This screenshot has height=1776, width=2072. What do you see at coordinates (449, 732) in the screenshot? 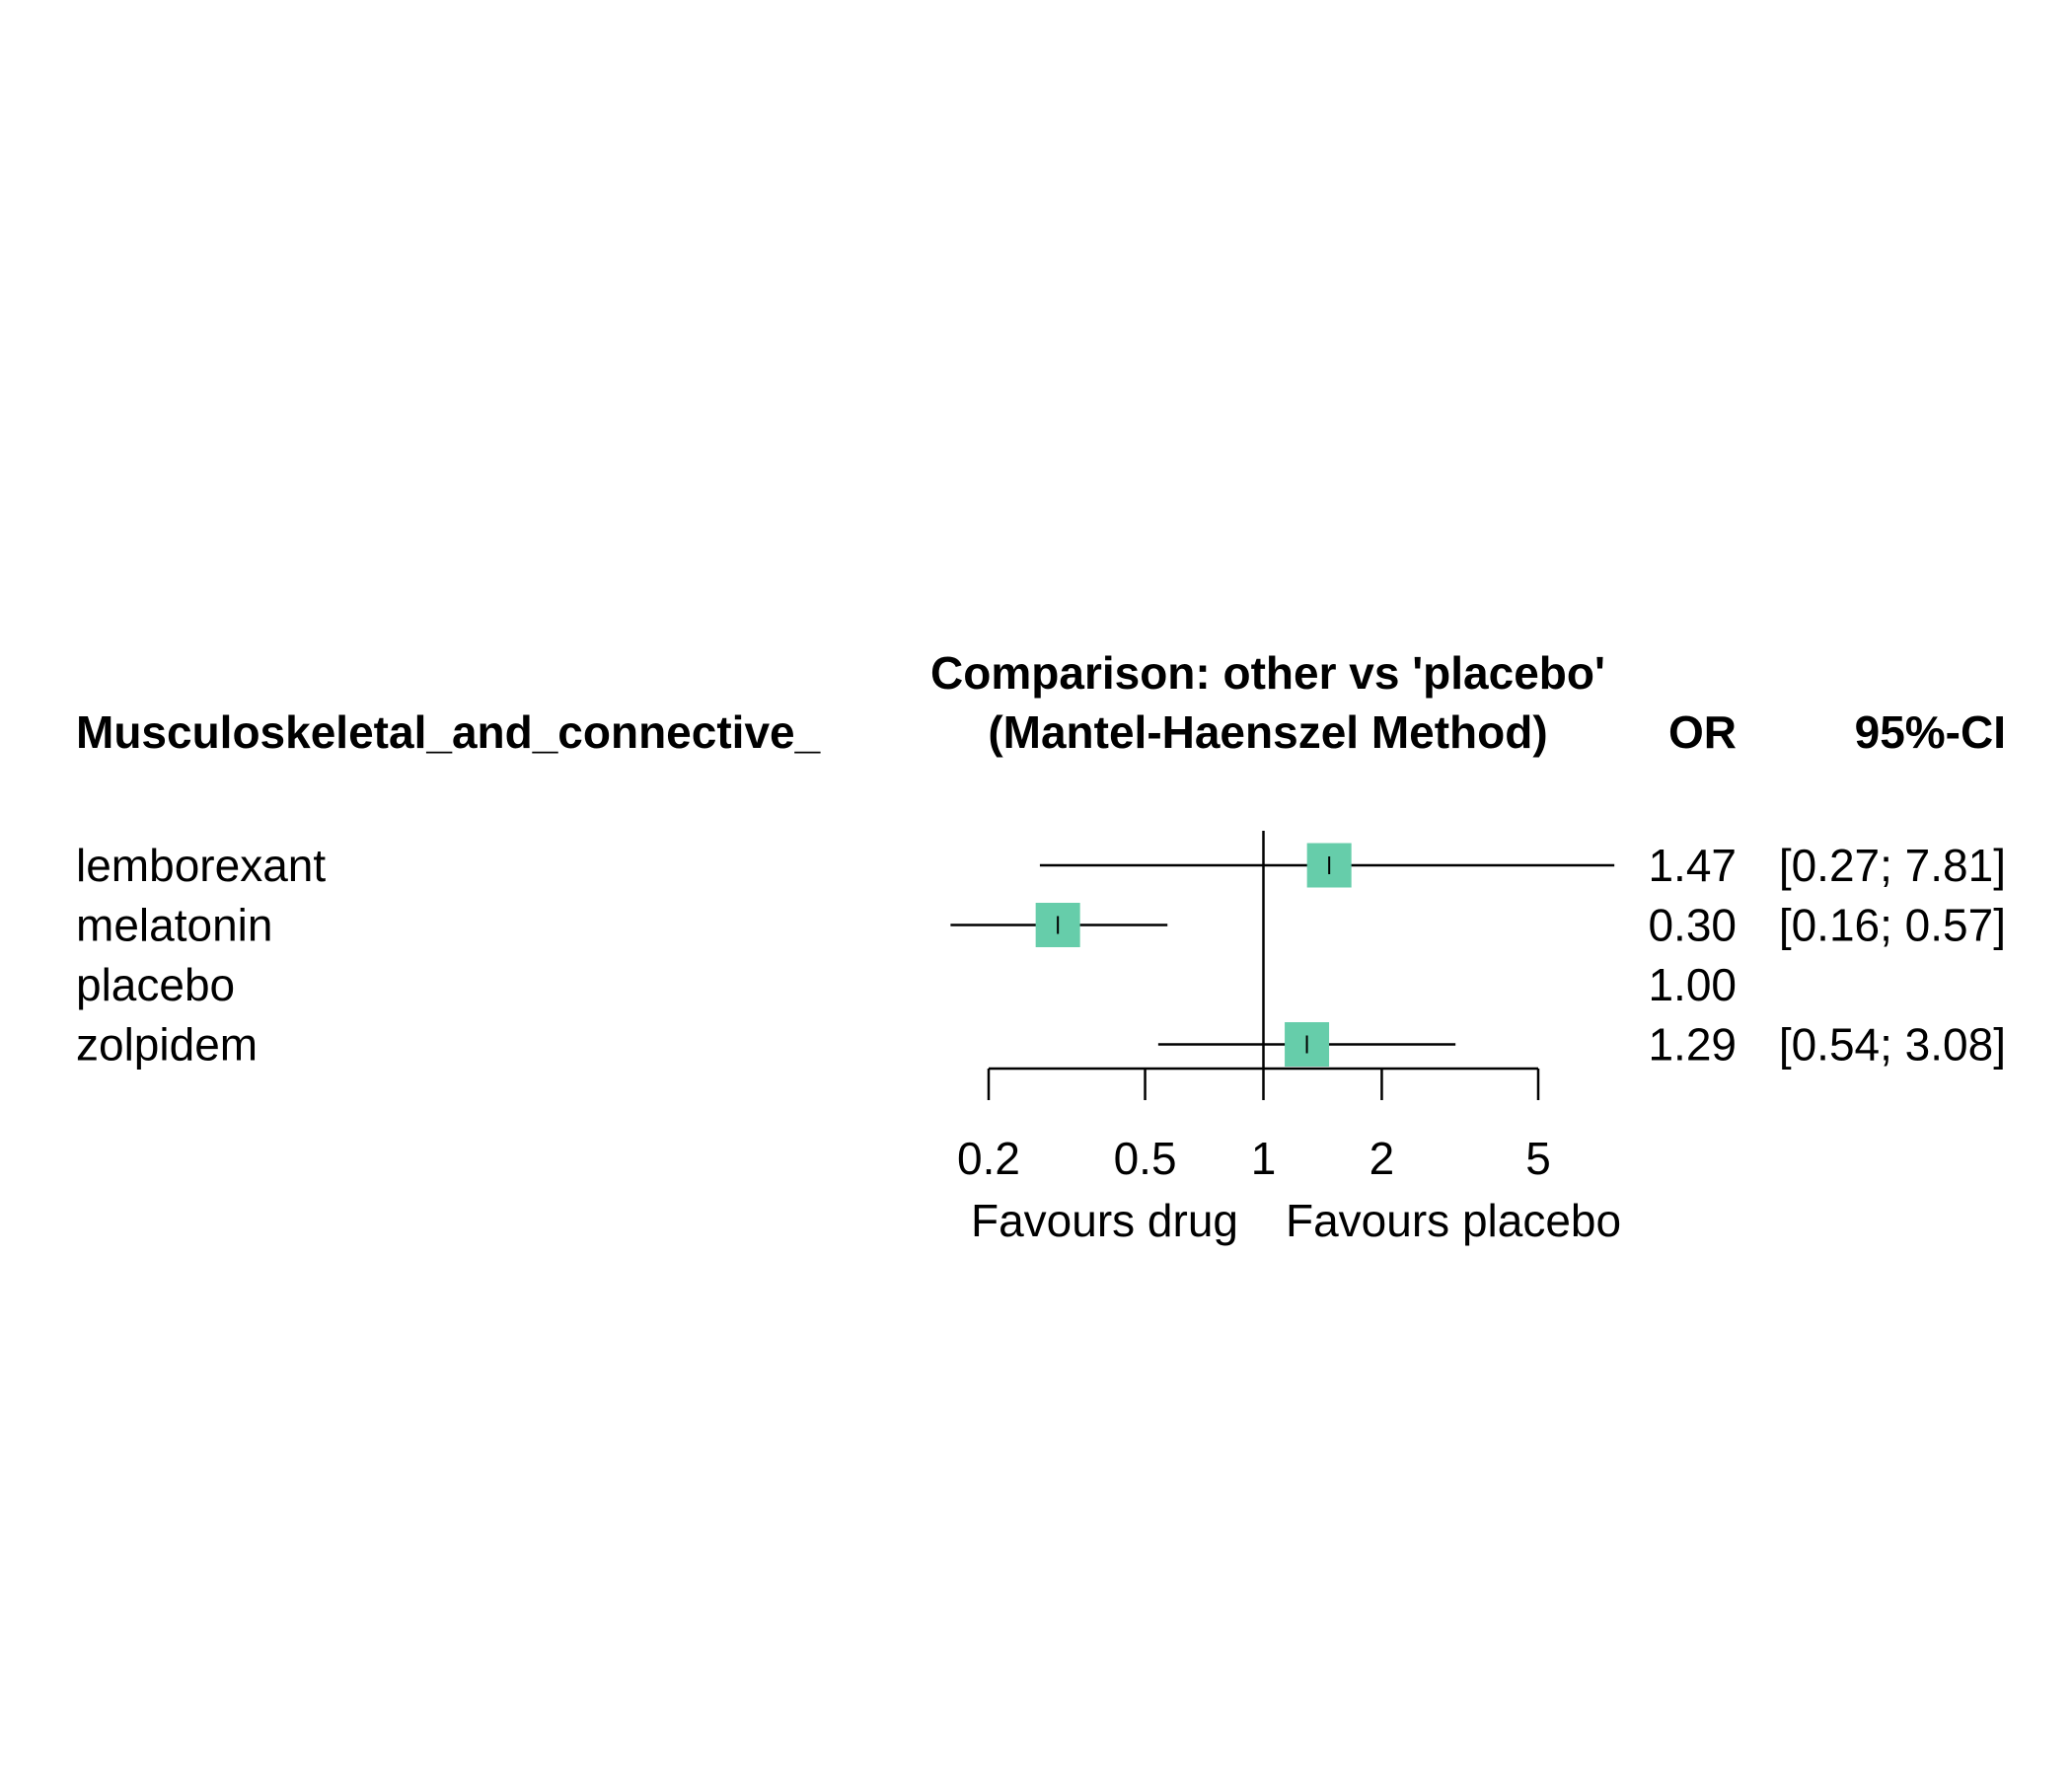
I see `study-column-header: Musculoskeletal_and_connective_` at bounding box center [449, 732].